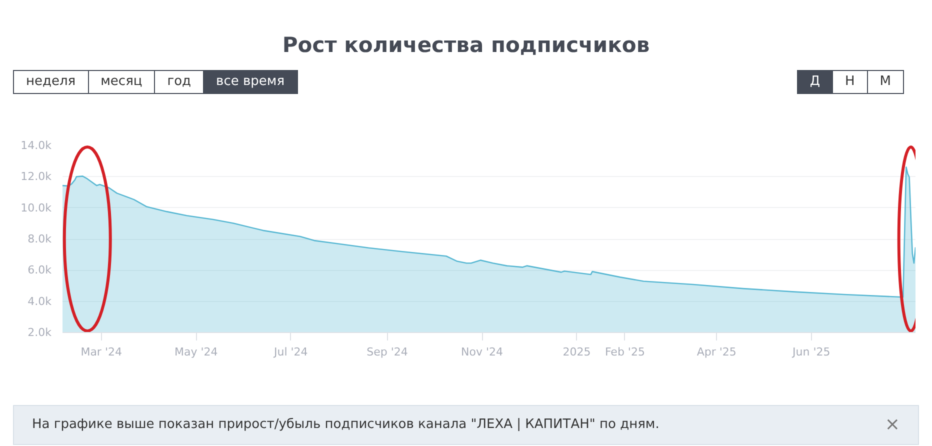 The height and width of the screenshot is (446, 932). I want to click on x-tick-label: Nov '24, so click(482, 352).